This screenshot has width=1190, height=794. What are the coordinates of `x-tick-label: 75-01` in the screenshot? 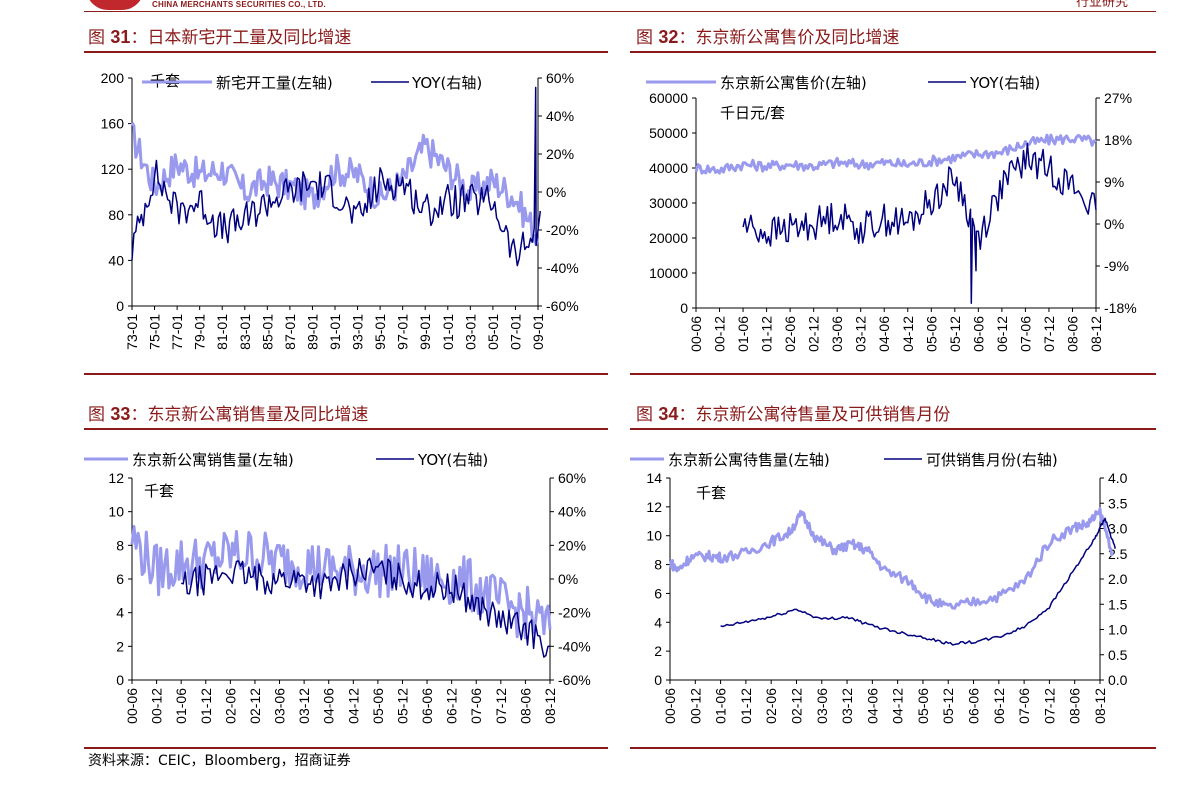 It's located at (155, 332).